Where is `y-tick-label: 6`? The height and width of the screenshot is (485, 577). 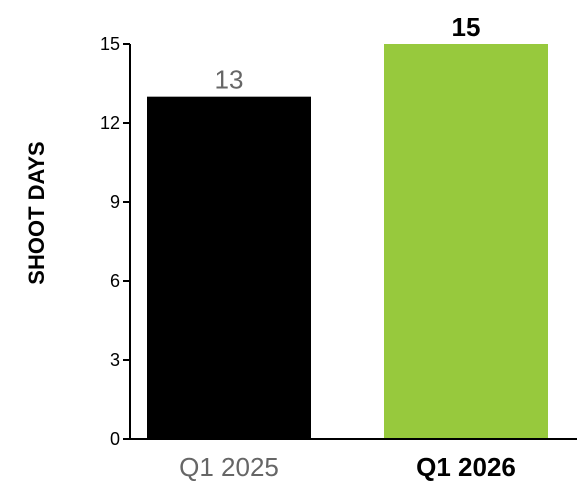 y-tick-label: 6 is located at coordinates (115, 281).